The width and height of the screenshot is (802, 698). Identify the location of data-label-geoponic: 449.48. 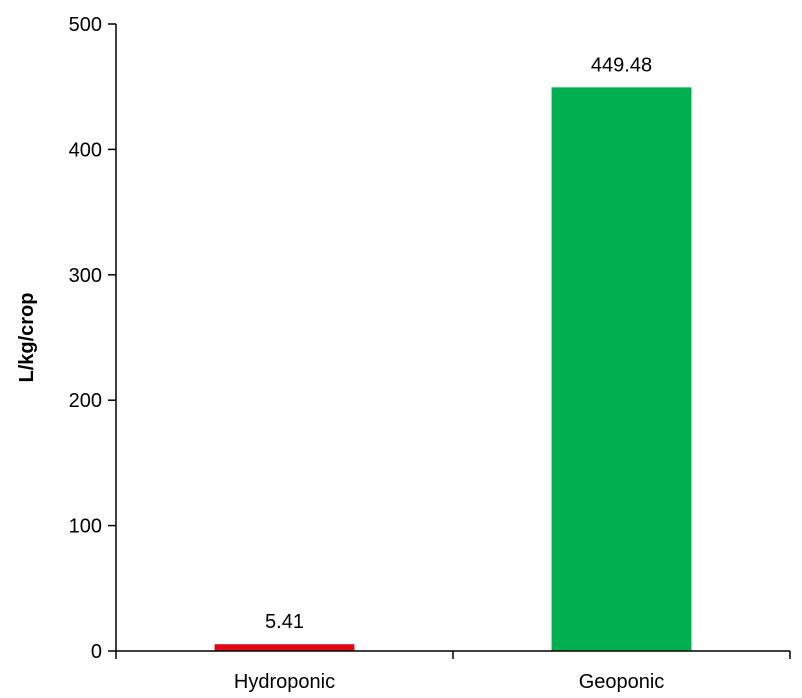
(621, 65).